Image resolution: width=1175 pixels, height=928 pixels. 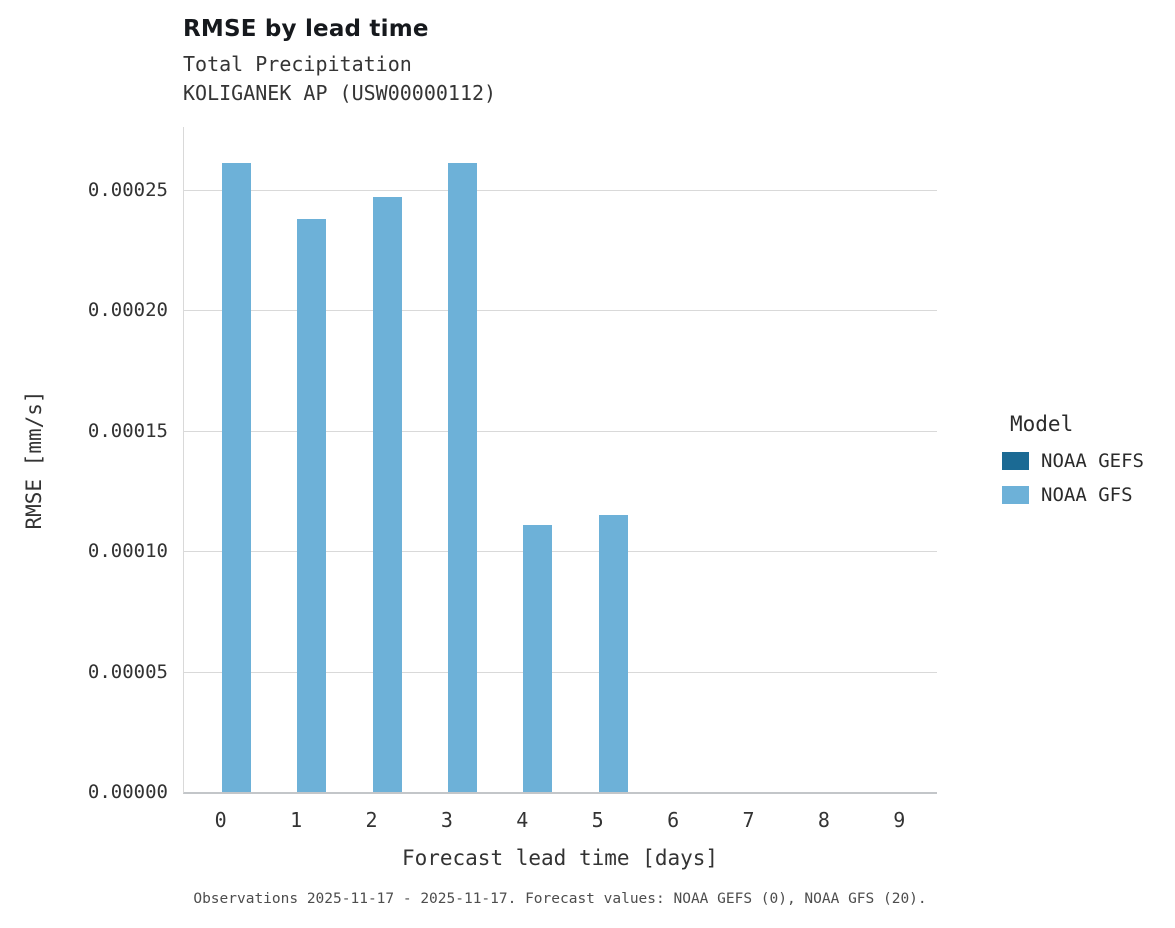 I want to click on y-tick-label: 0.00025, so click(x=127, y=189).